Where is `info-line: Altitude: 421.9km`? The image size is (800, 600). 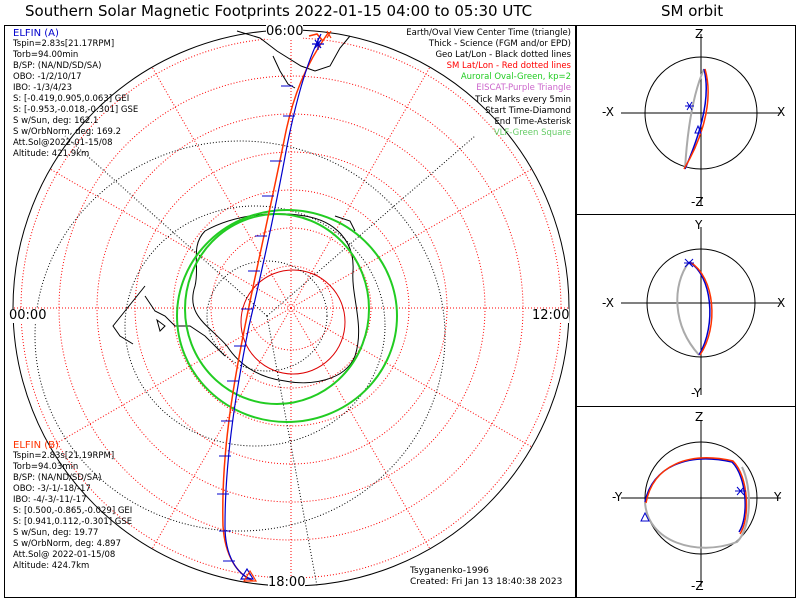
info-line: Altitude: 421.9km is located at coordinates (51, 154).